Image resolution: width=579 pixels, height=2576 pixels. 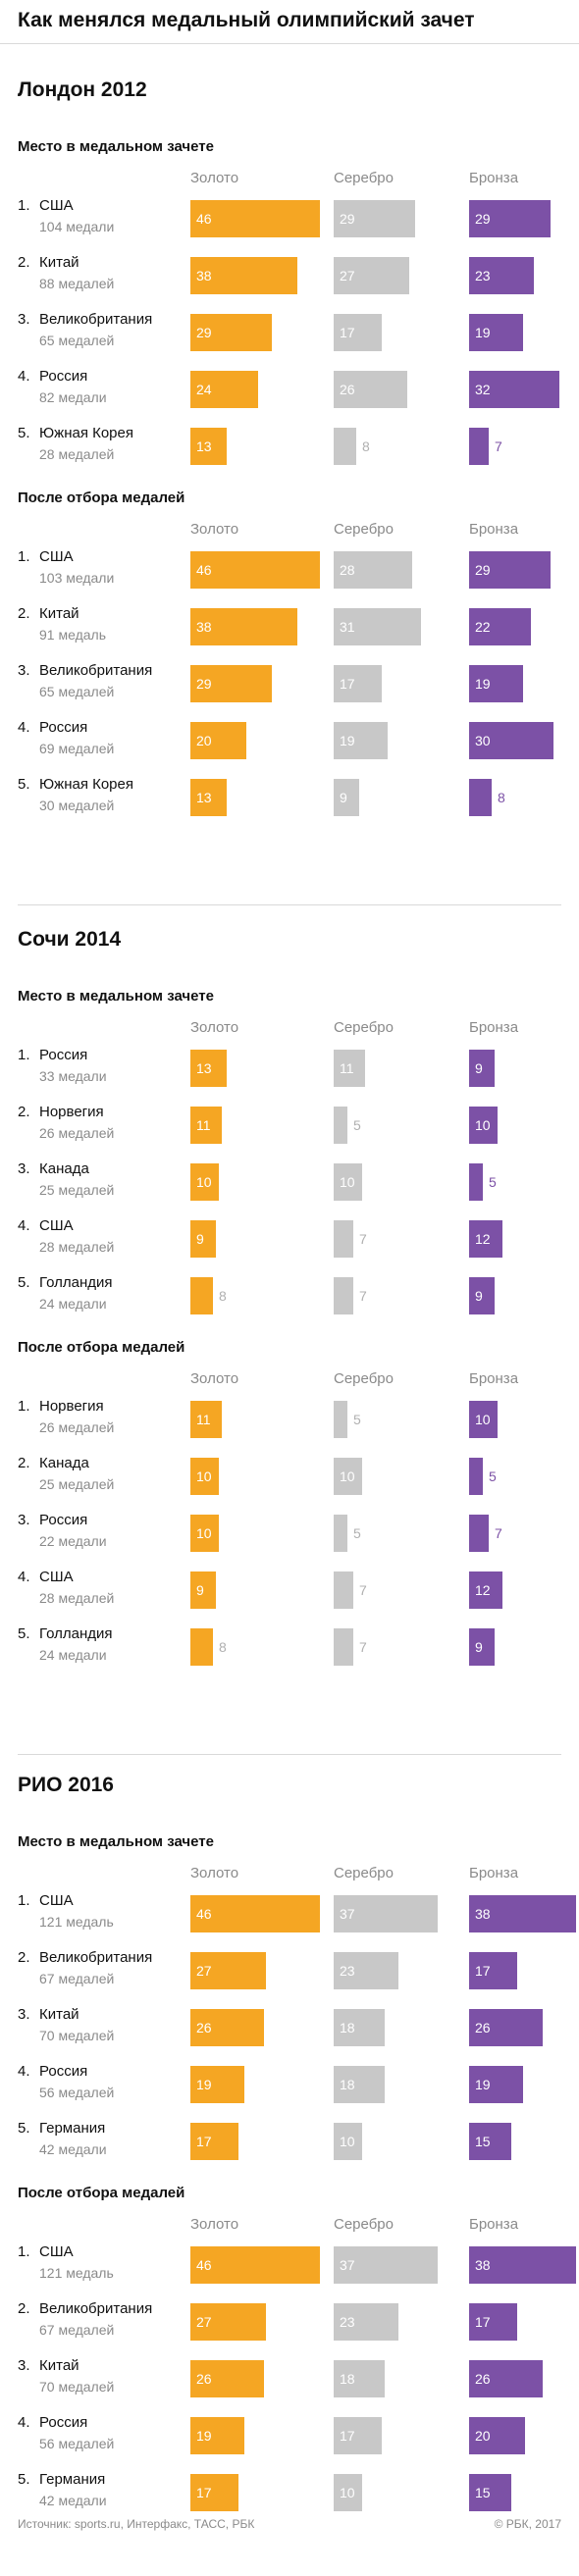 I want to click on table-row: 4. Россия 56 медалей 19 17 20, so click(x=289, y=2436).